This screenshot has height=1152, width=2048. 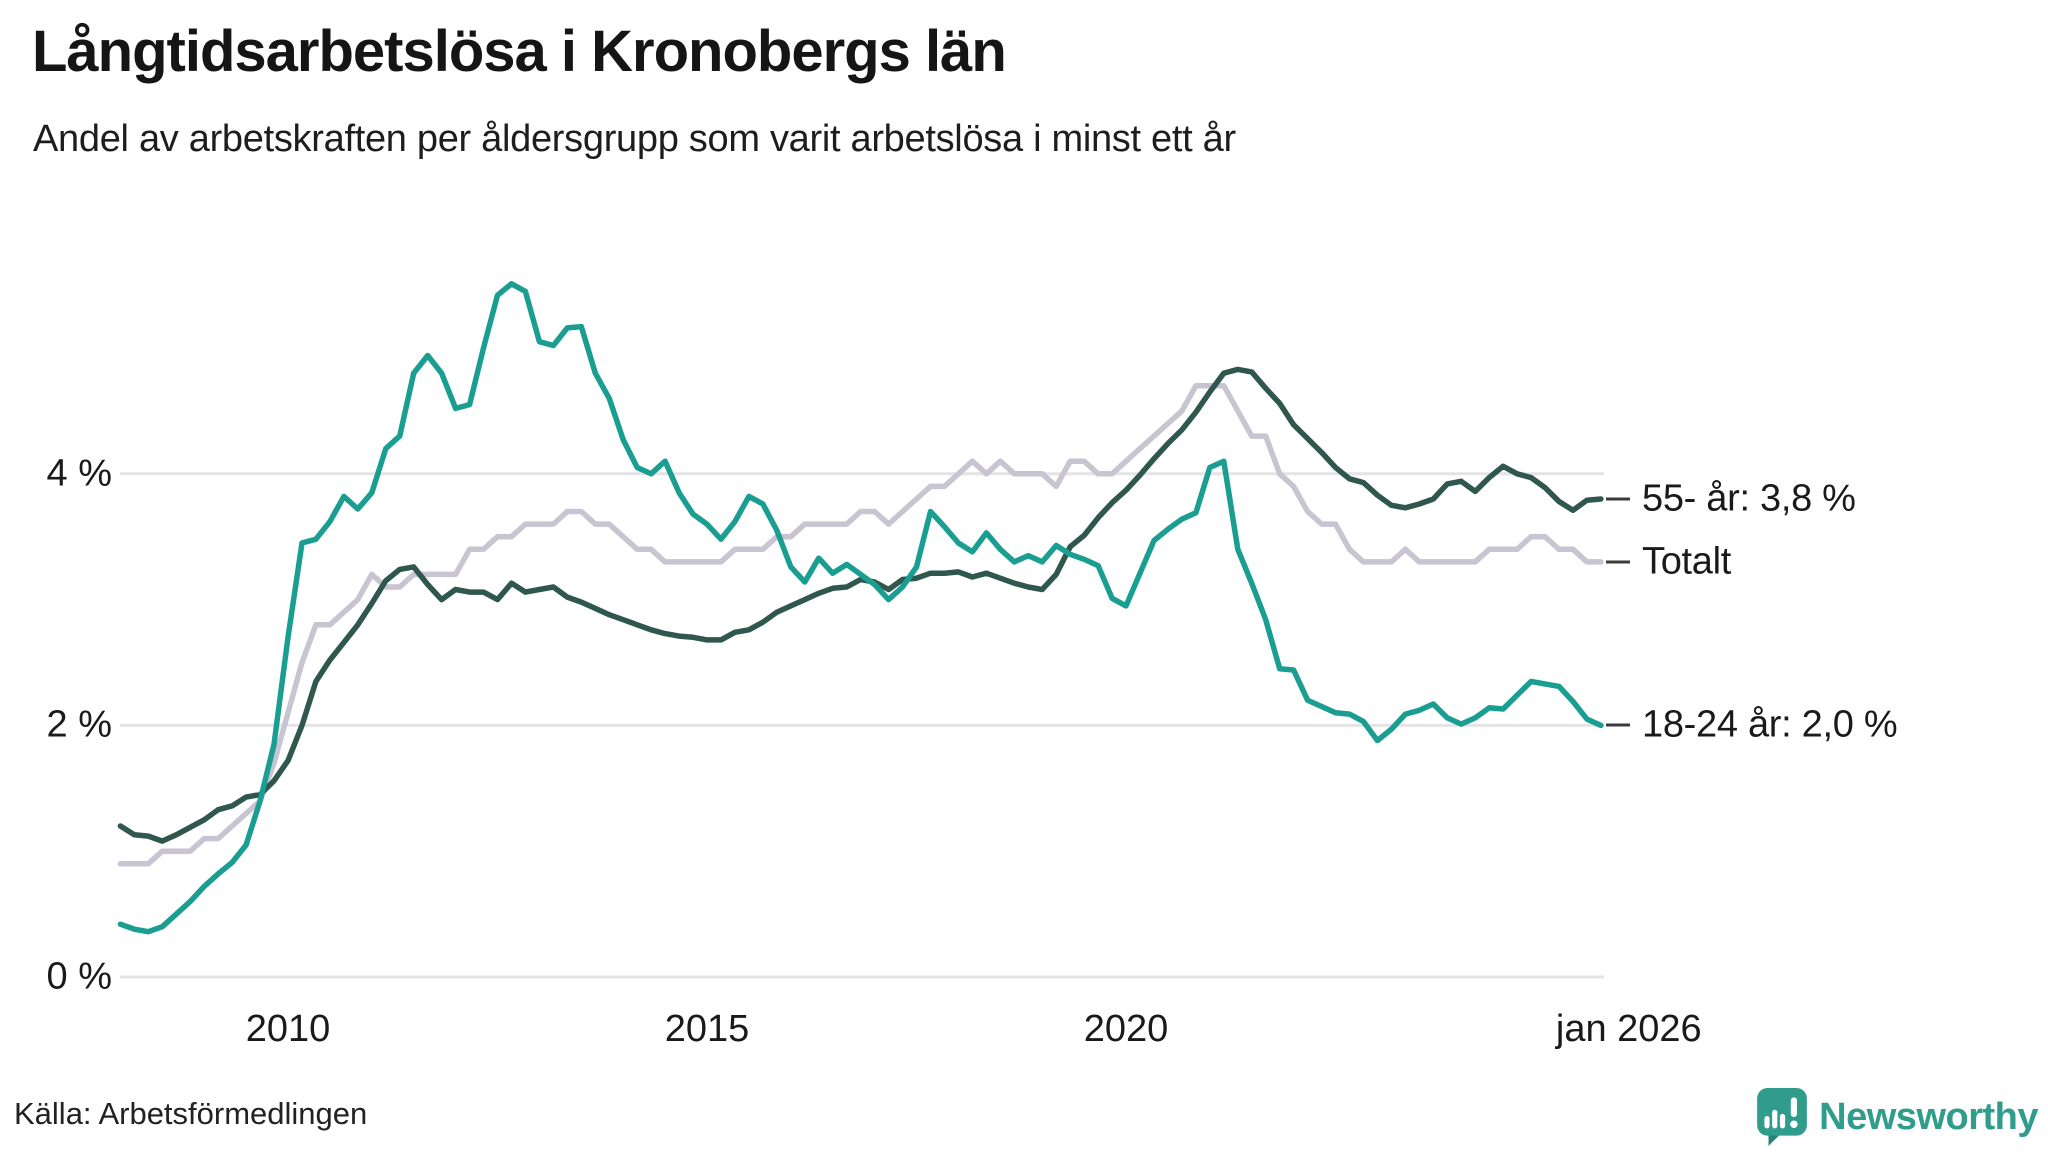 I want to click on end-label-text: 18-24 år: 2,0 %, so click(x=1770, y=724).